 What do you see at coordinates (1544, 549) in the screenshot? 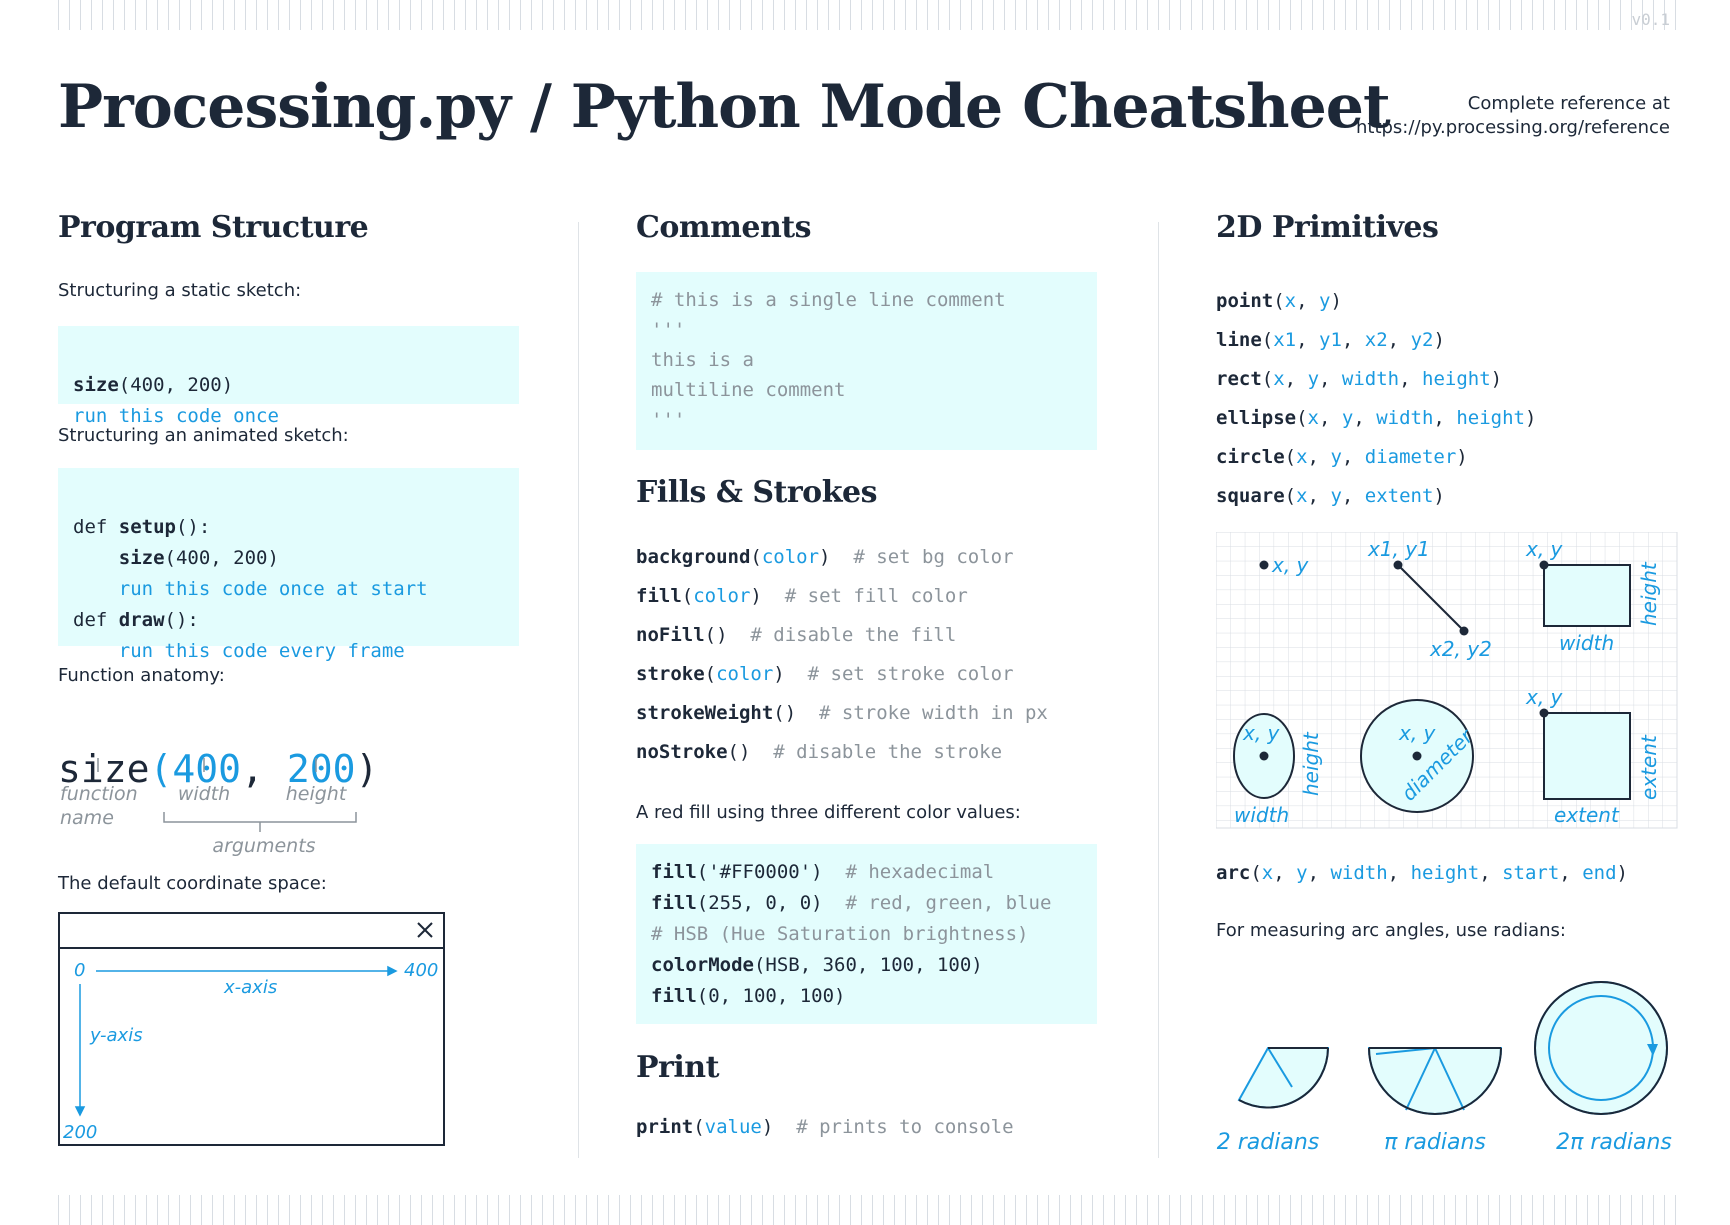
I see `rect-xy-label: x, y` at bounding box center [1544, 549].